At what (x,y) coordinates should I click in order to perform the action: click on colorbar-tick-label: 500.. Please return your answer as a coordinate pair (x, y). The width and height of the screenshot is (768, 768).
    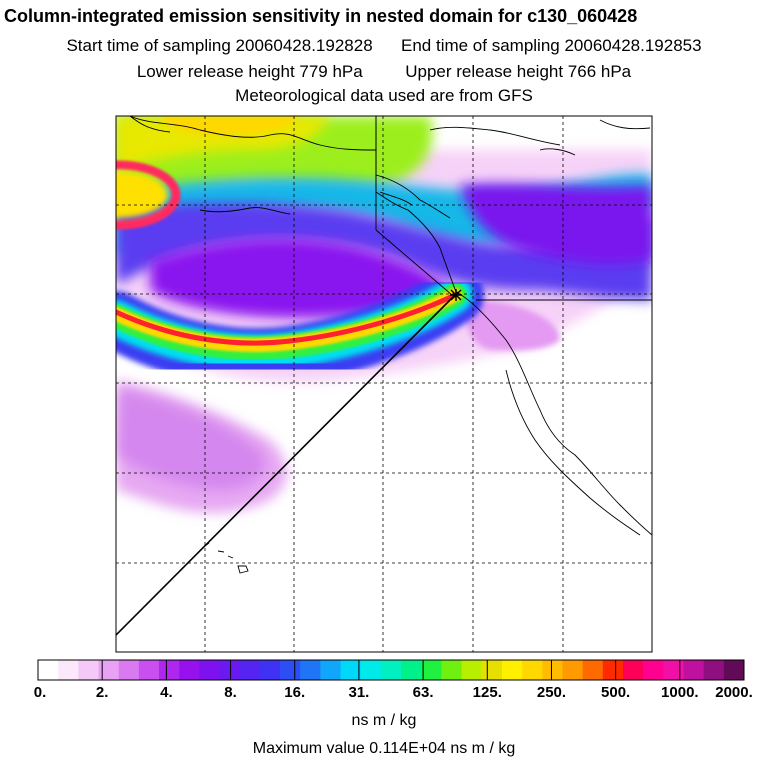
    Looking at the image, I should click on (616, 692).